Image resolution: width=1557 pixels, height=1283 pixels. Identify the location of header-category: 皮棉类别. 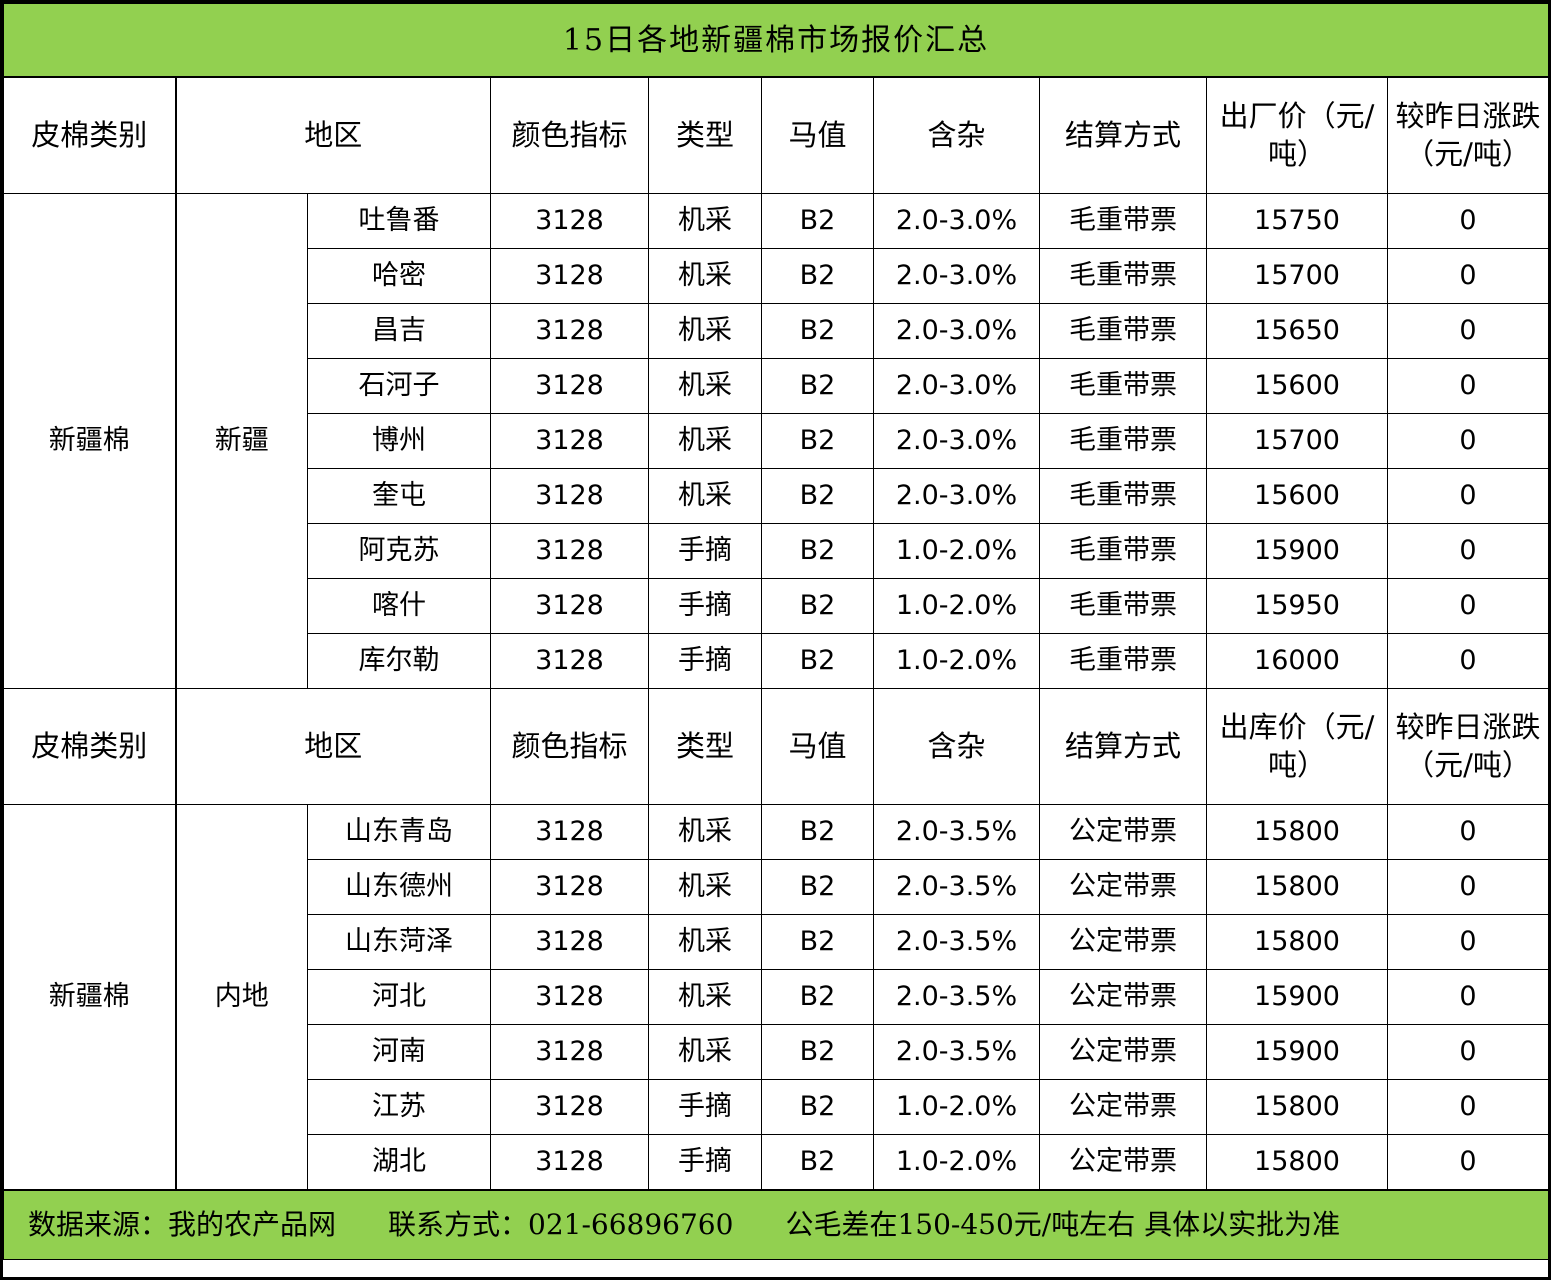
(90, 746).